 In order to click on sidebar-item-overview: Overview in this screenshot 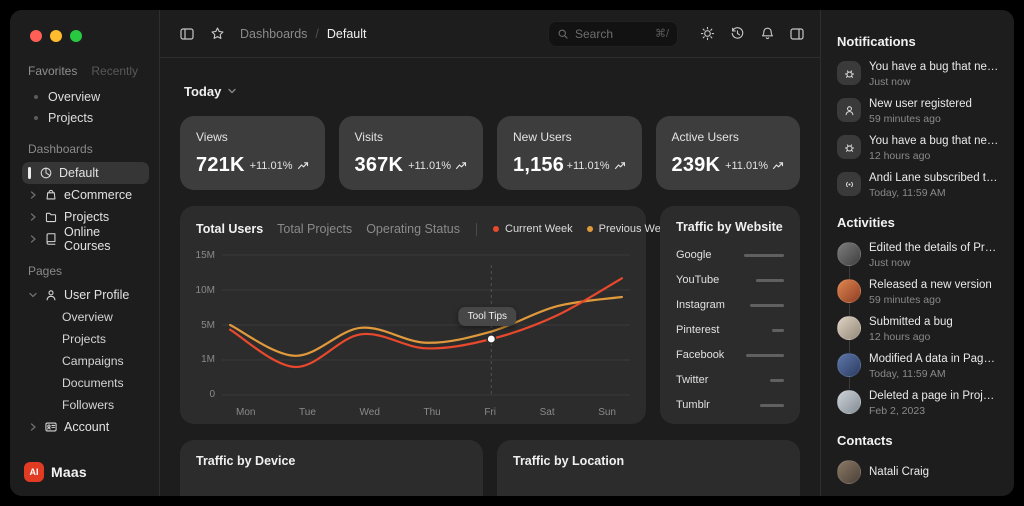, I will do `click(85, 96)`.